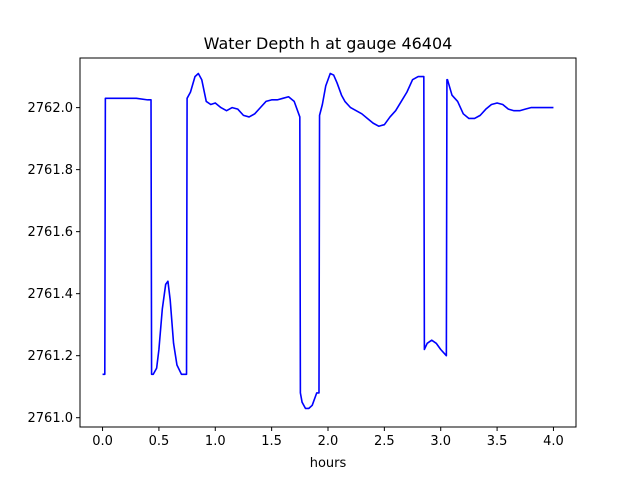 This screenshot has width=640, height=480. Describe the element at coordinates (51, 294) in the screenshot. I see `y-tick-label: 2761.4` at that location.